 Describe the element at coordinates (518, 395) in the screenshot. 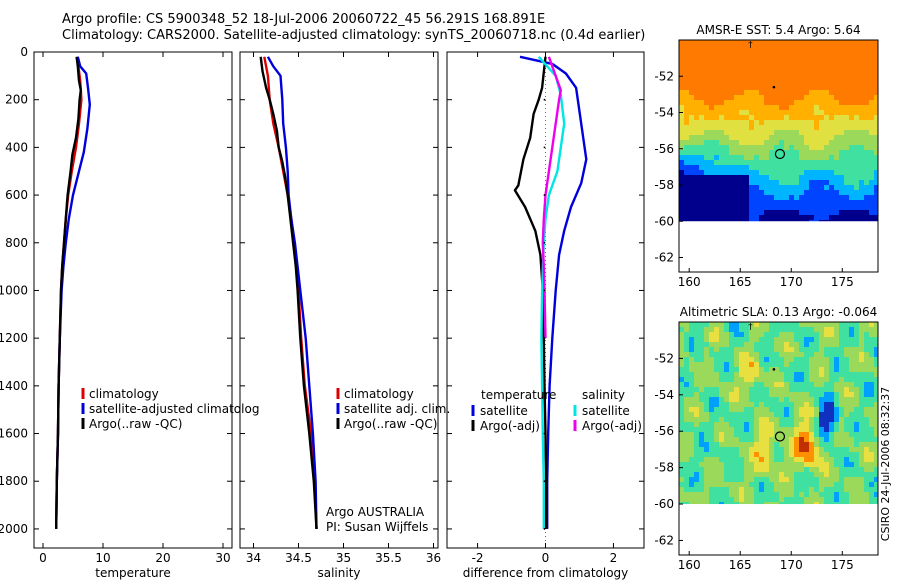

I see `legend-title: temperature` at that location.